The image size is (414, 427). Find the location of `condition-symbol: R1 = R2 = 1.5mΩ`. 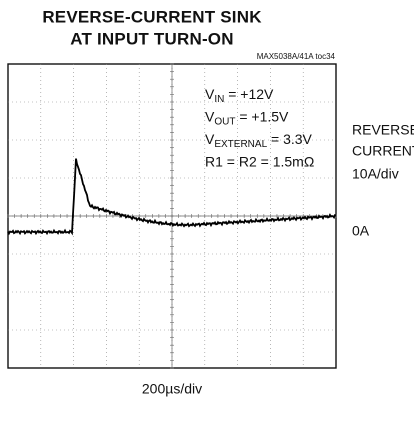

condition-symbol: R1 = R2 = 1.5mΩ is located at coordinates (259, 161).